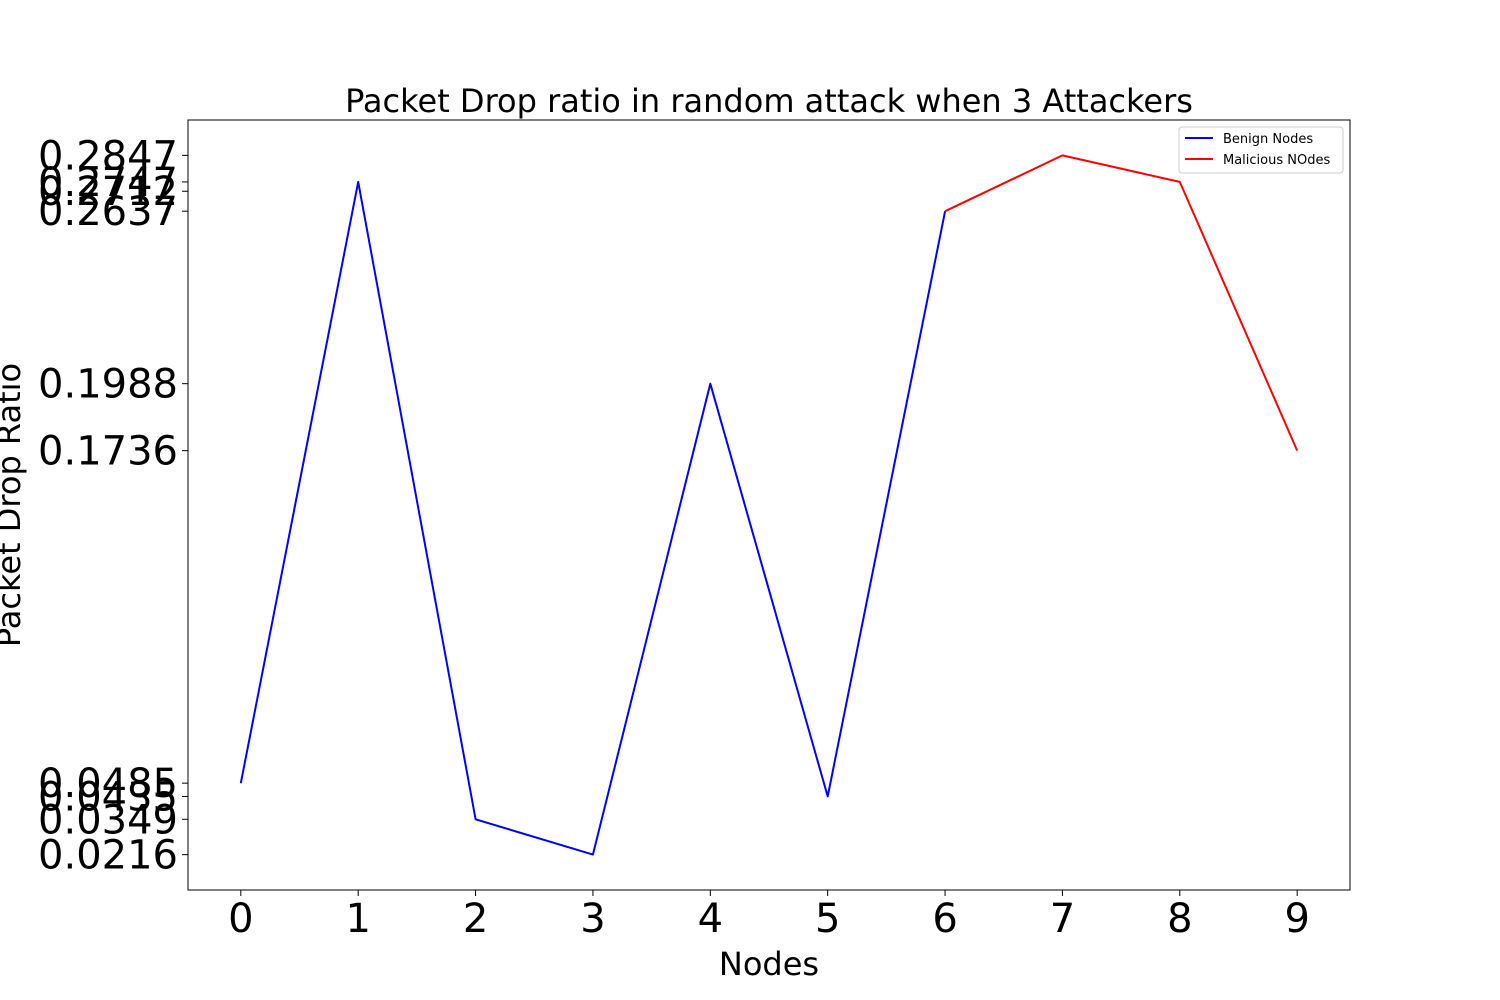 Image resolution: width=1500 pixels, height=1000 pixels. I want to click on y-tick-label-1: 0.0349, so click(108, 820).